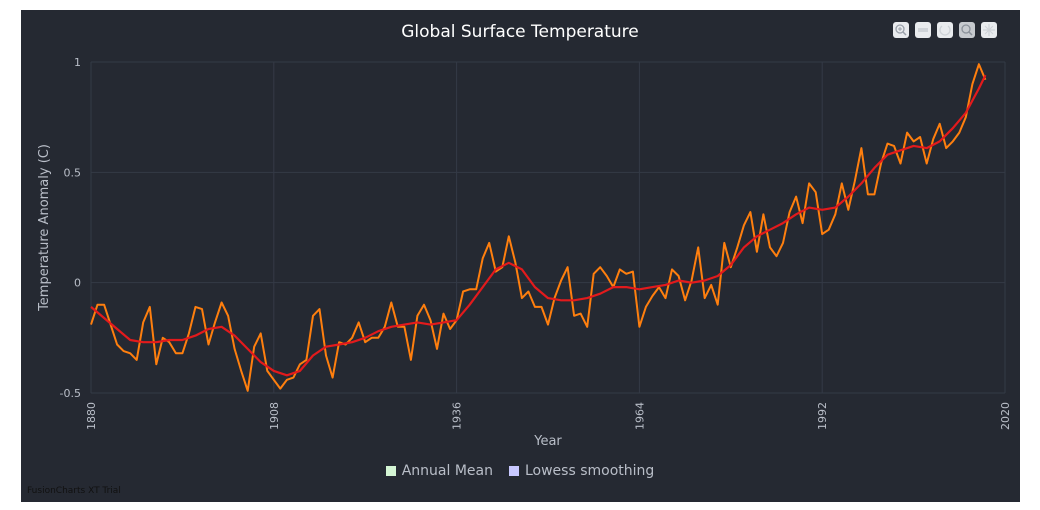 The height and width of the screenshot is (510, 1040). What do you see at coordinates (447, 471) in the screenshot?
I see `legend-label-annual-mean: Annual Mean` at bounding box center [447, 471].